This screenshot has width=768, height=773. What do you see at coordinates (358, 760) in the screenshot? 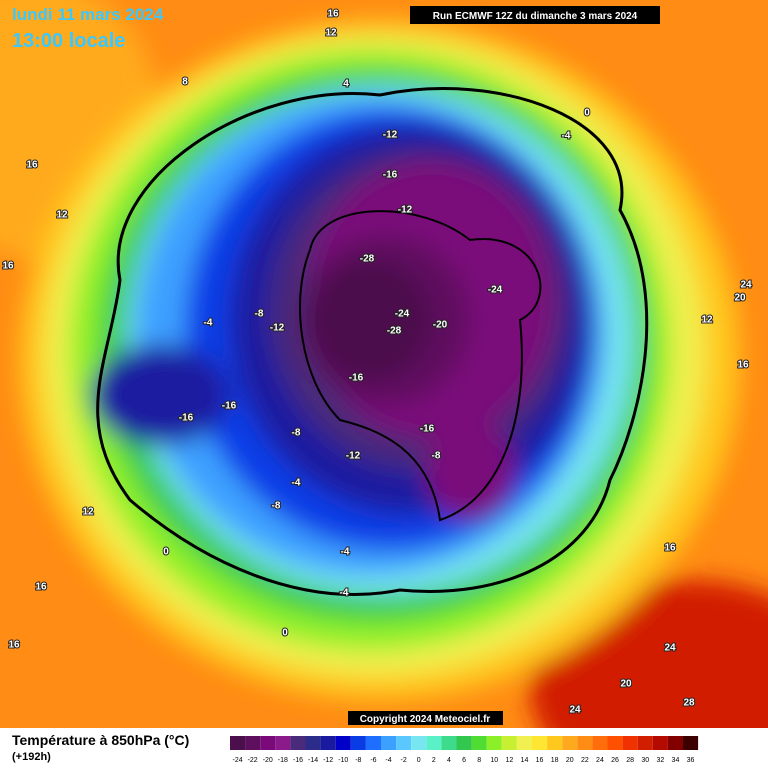
I see `legend-tick-label: -8` at bounding box center [358, 760].